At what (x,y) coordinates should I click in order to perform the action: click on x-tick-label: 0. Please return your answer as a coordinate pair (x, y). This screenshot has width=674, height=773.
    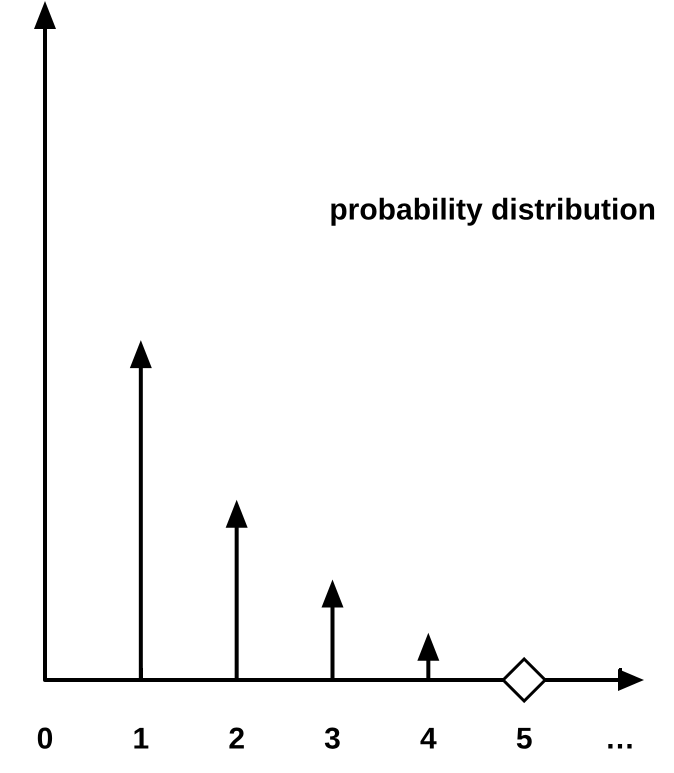
    Looking at the image, I should click on (45, 739).